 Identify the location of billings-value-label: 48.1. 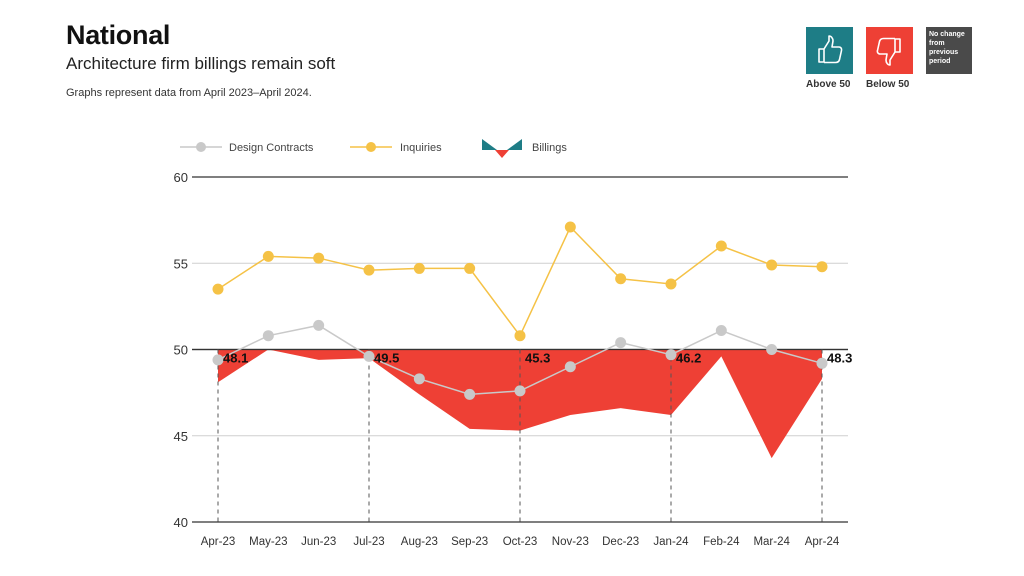
(235, 358).